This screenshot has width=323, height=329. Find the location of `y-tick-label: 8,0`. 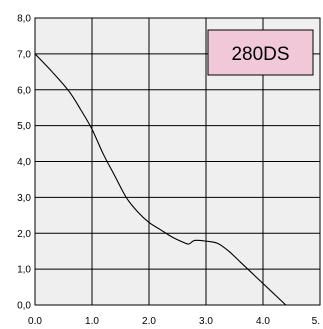

y-tick-label: 8,0 is located at coordinates (24, 19).